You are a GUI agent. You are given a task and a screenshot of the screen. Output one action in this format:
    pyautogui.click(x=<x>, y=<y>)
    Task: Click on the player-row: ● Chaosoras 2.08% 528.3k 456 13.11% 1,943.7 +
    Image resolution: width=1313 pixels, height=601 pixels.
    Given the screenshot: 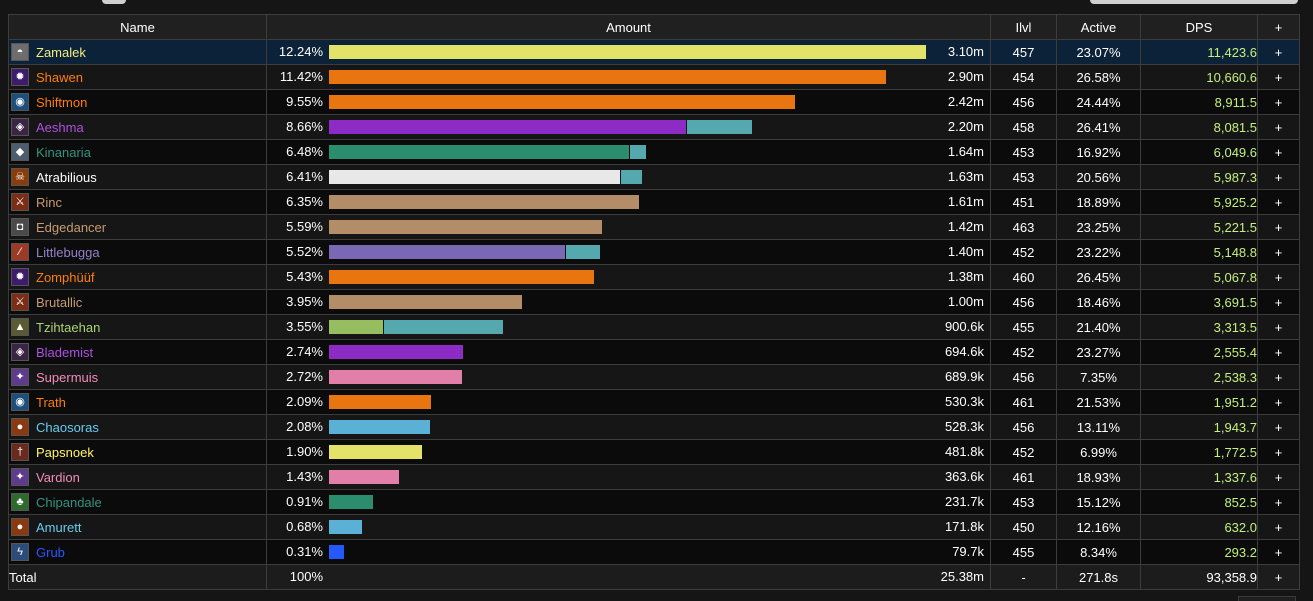 What is the action you would take?
    pyautogui.click(x=654, y=427)
    